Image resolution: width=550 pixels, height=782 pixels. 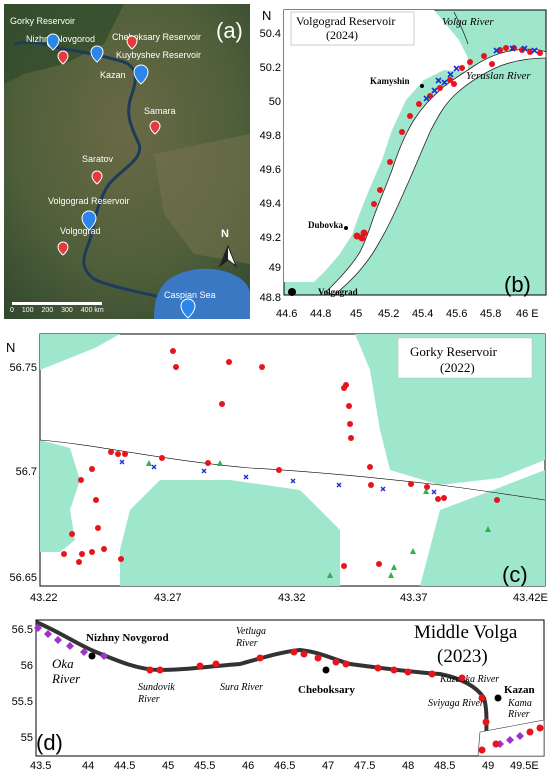 What do you see at coordinates (159, 55) in the screenshot?
I see `place-kuybyshev-reservoir: Kuybyshev Reservoir` at bounding box center [159, 55].